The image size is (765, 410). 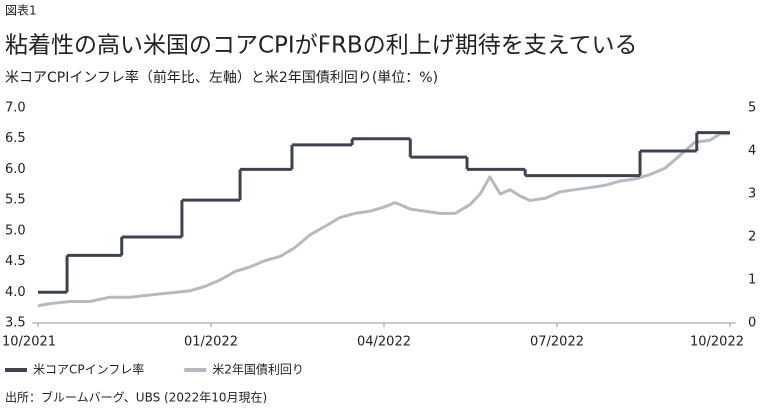 What do you see at coordinates (21, 11) in the screenshot?
I see `figure-label: 図表1` at bounding box center [21, 11].